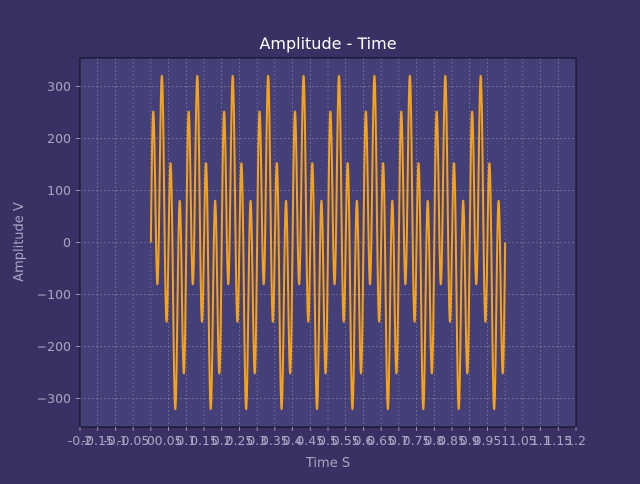 The image size is (640, 484). Describe the element at coordinates (505, 440) in the screenshot. I see `x-tick-label: 1` at that location.